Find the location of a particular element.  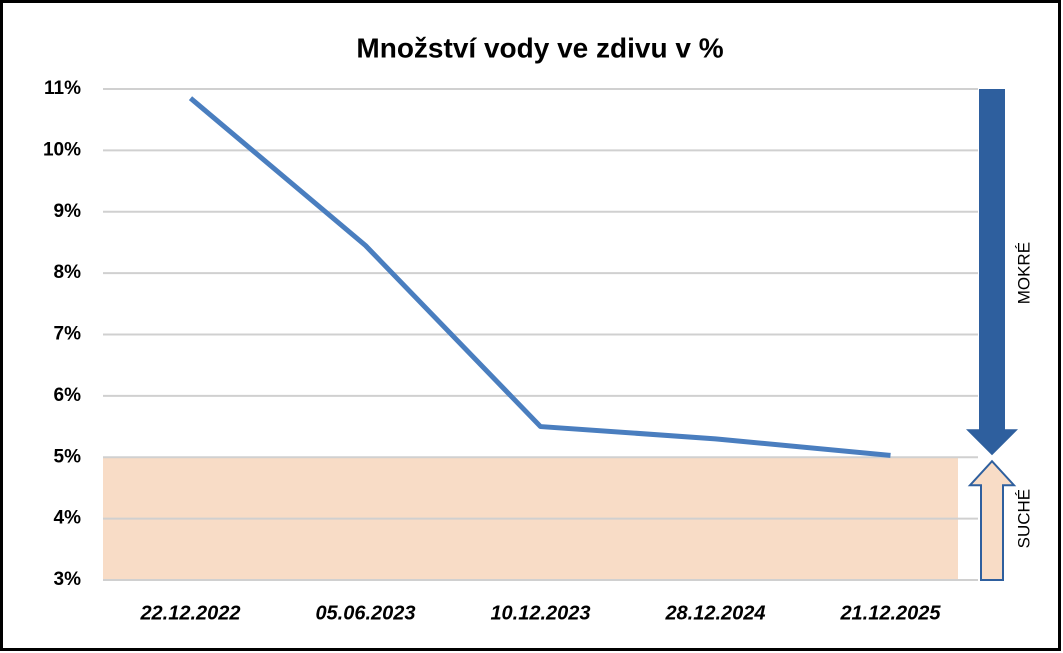

x-tick-label: 21.12.2025 is located at coordinates (890, 613).